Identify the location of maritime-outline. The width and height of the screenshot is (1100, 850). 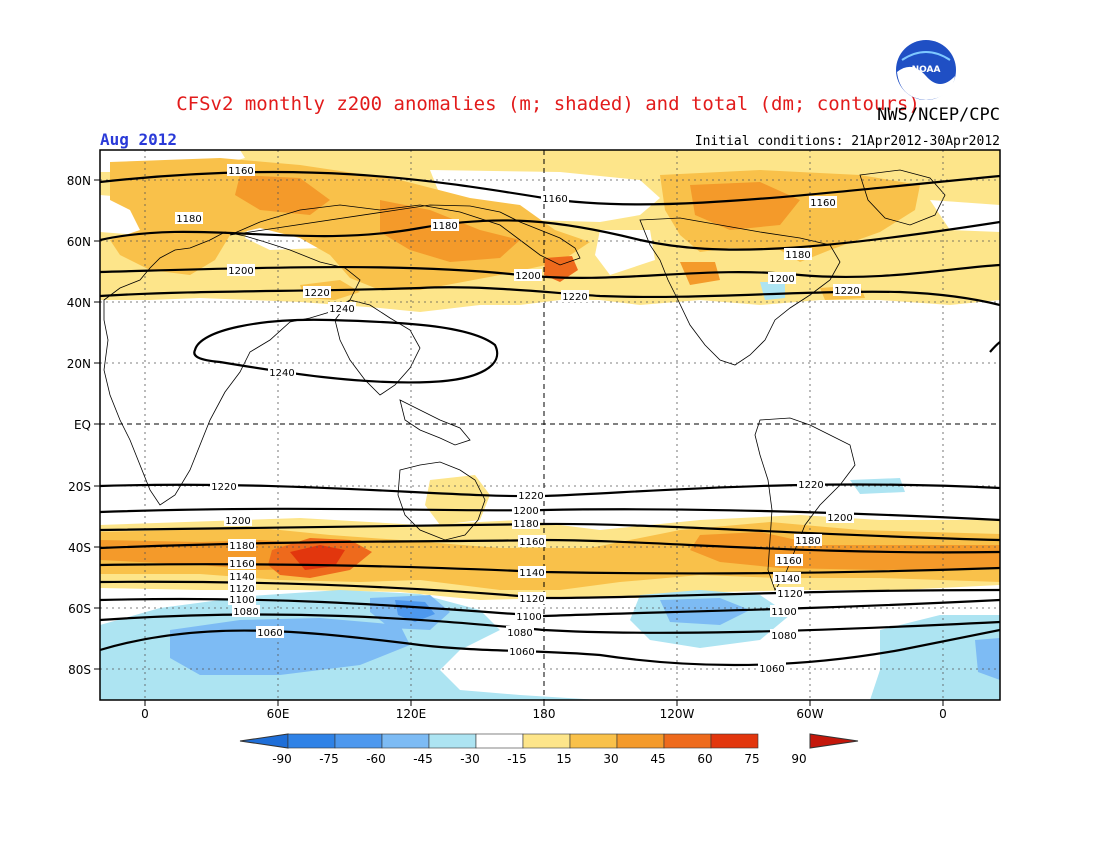
(435, 422).